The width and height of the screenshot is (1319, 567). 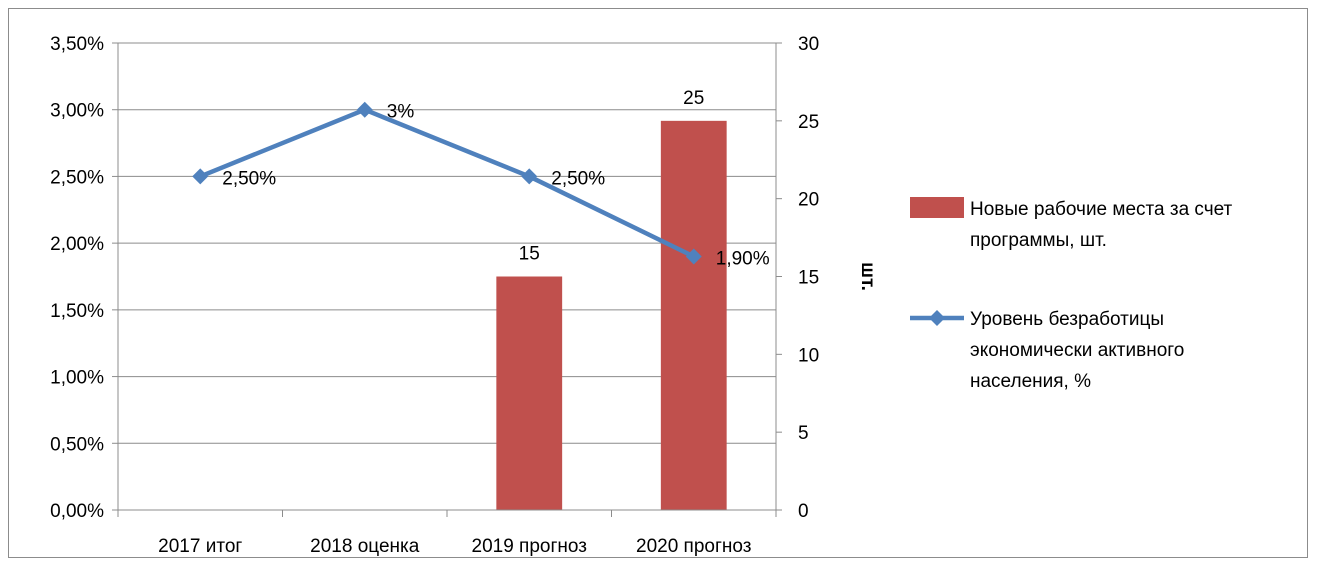 What do you see at coordinates (808, 278) in the screenshot?
I see `right-tick-label: 15` at bounding box center [808, 278].